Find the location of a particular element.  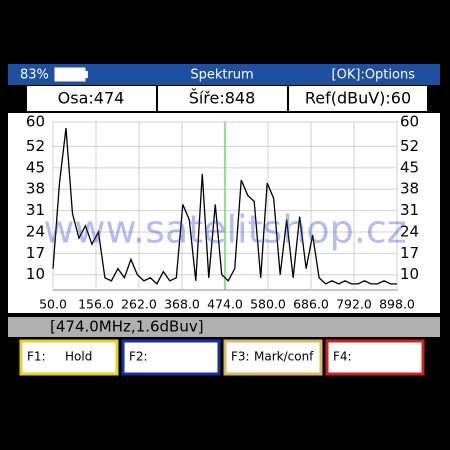

battery-icon is located at coordinates (70, 74).